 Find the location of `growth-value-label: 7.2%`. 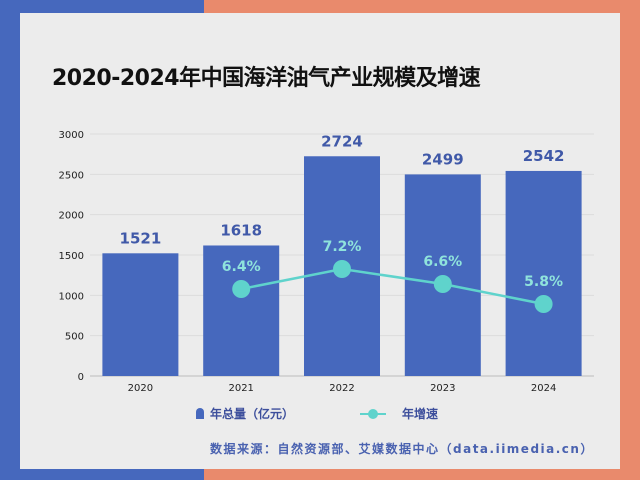

growth-value-label: 7.2% is located at coordinates (342, 247).